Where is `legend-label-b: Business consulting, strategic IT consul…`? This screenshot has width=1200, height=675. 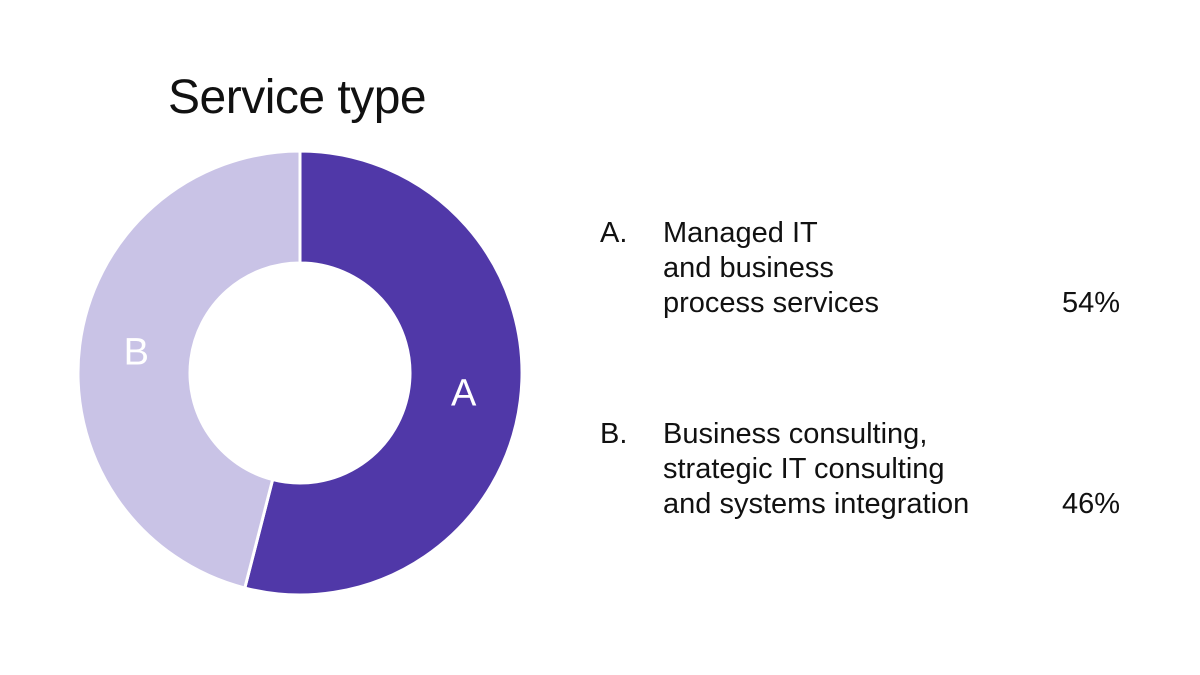
legend-label-b: Business consulting, strategic IT consul… is located at coordinates (816, 469).